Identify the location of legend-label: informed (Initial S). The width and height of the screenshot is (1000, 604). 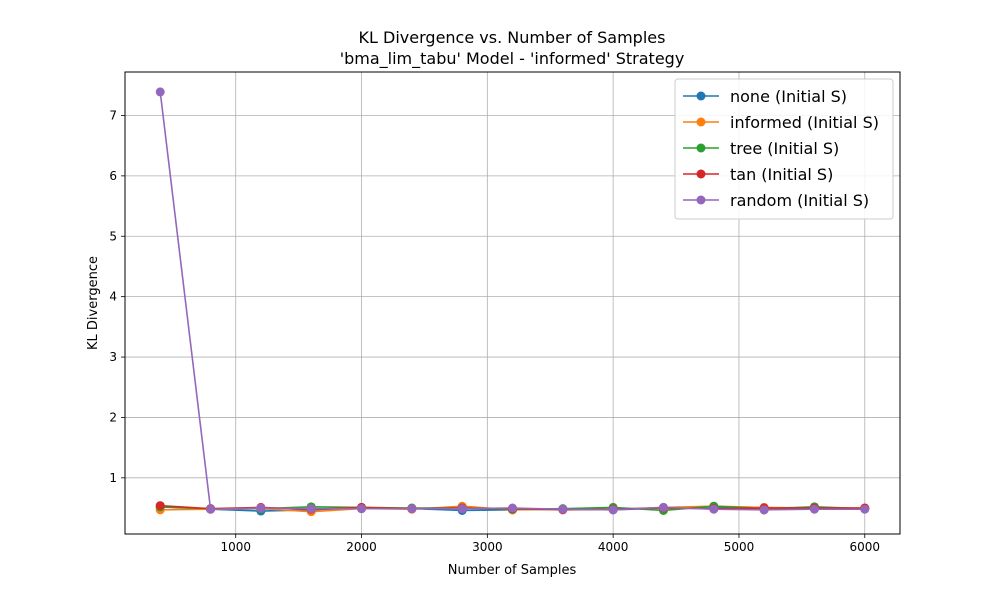
(804, 122).